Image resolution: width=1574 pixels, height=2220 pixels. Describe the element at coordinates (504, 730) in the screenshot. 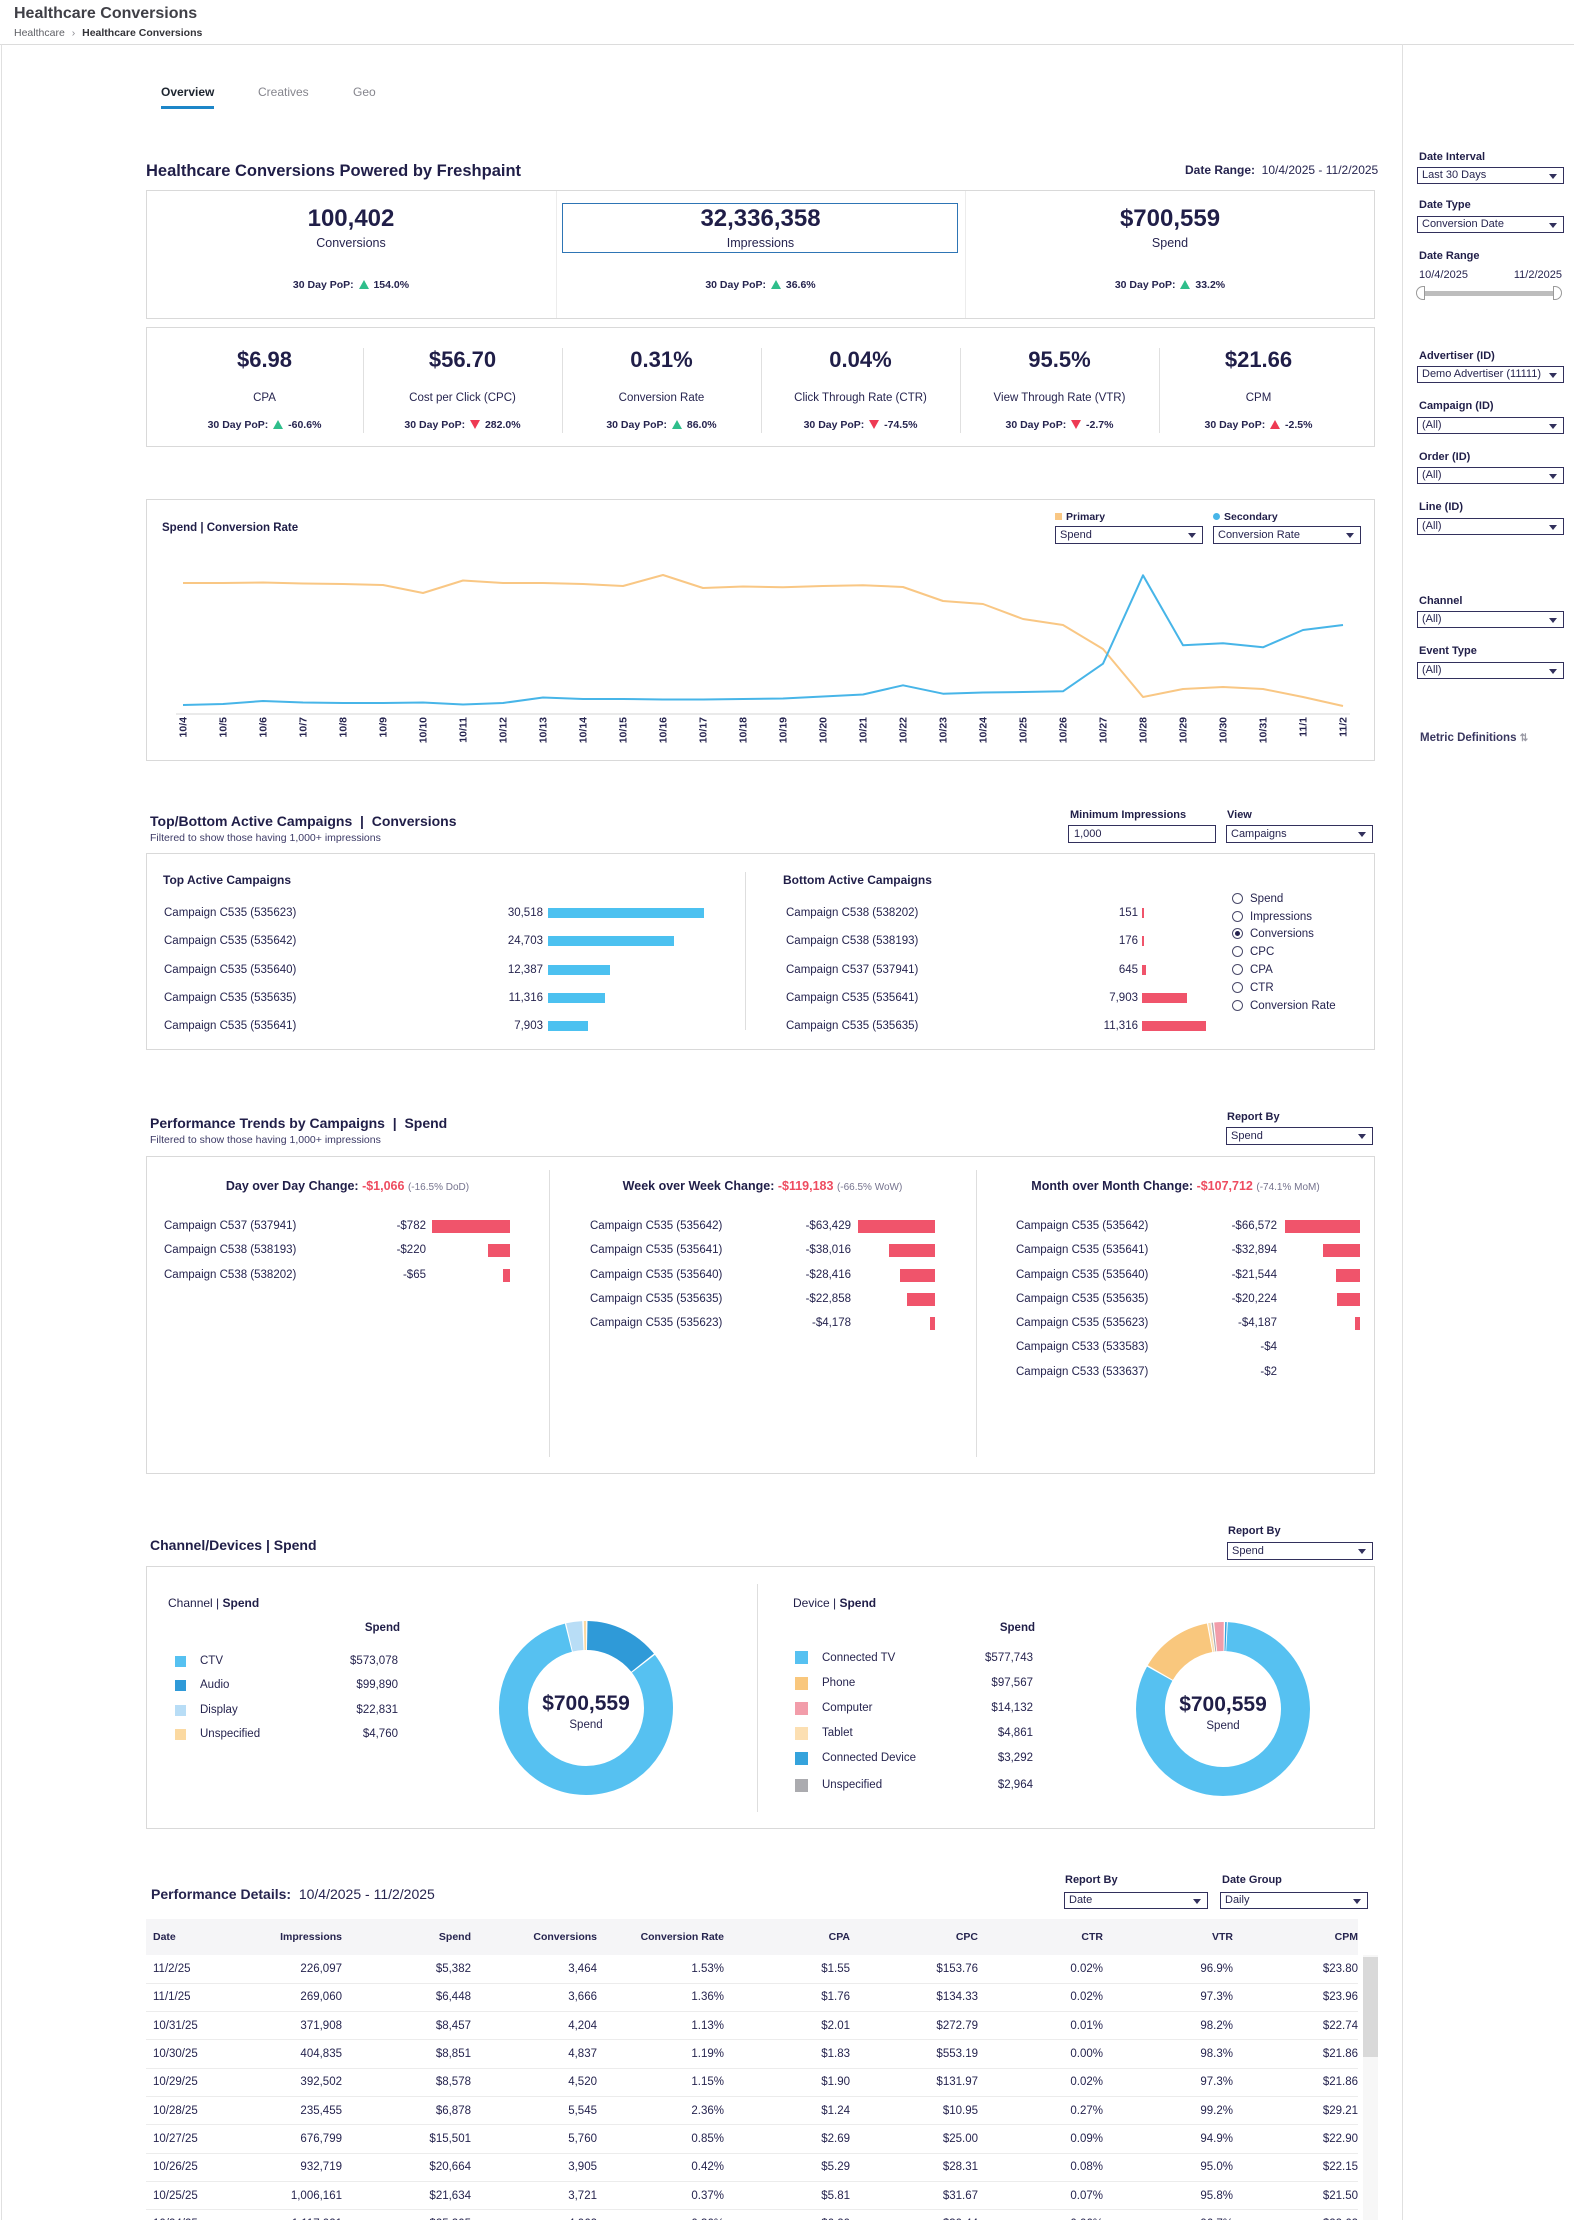

I see `svg-text: 10/12` at that location.